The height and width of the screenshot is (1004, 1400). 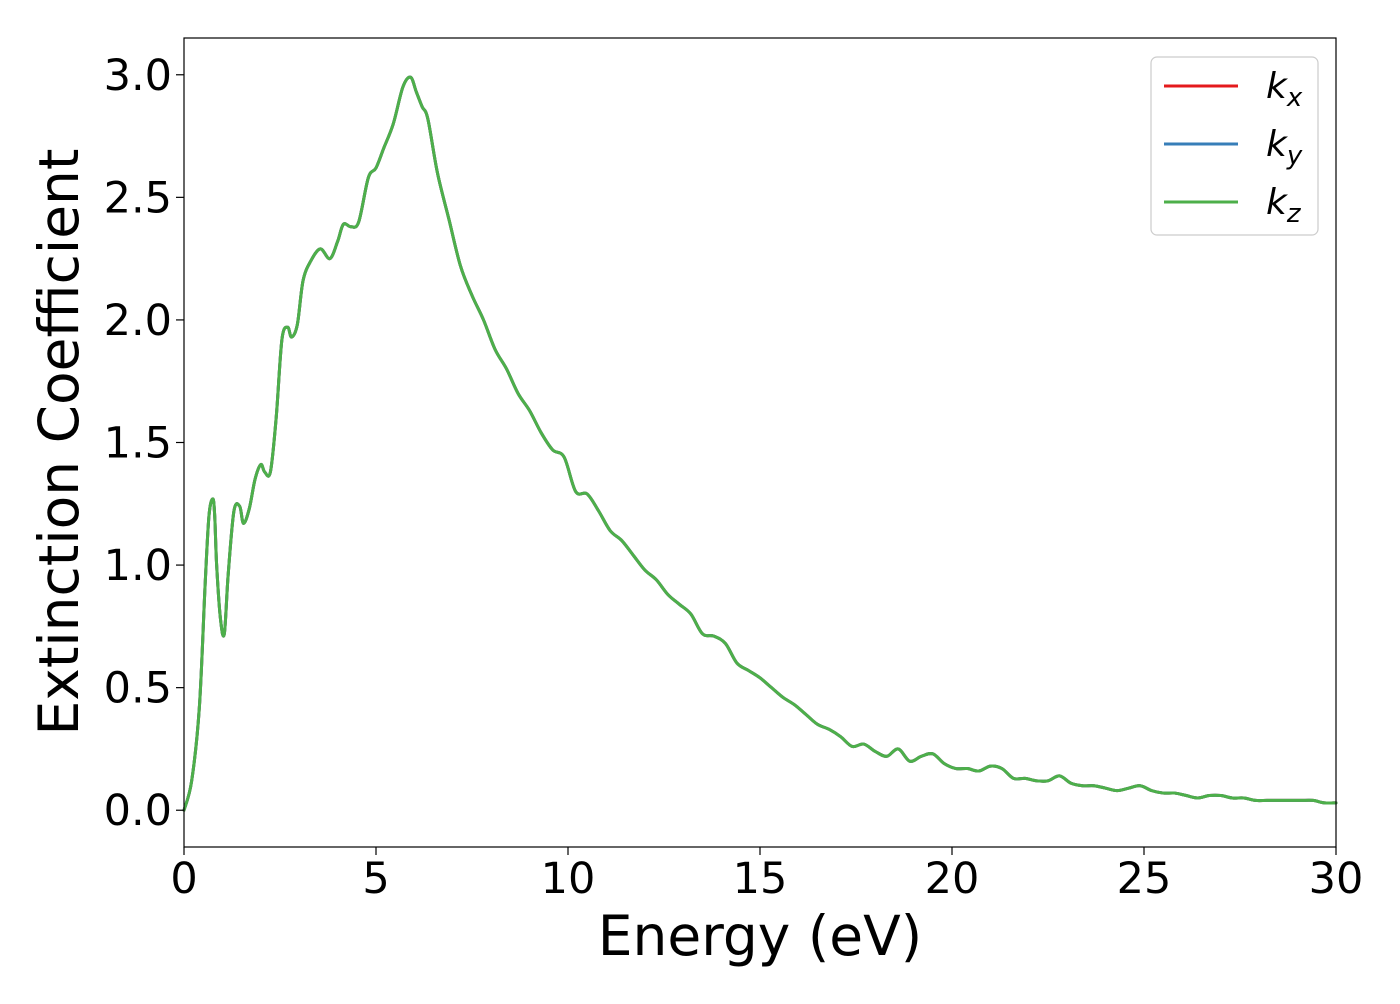 What do you see at coordinates (1284, 205) in the screenshot?
I see `legend-label-kz: kz` at bounding box center [1284, 205].